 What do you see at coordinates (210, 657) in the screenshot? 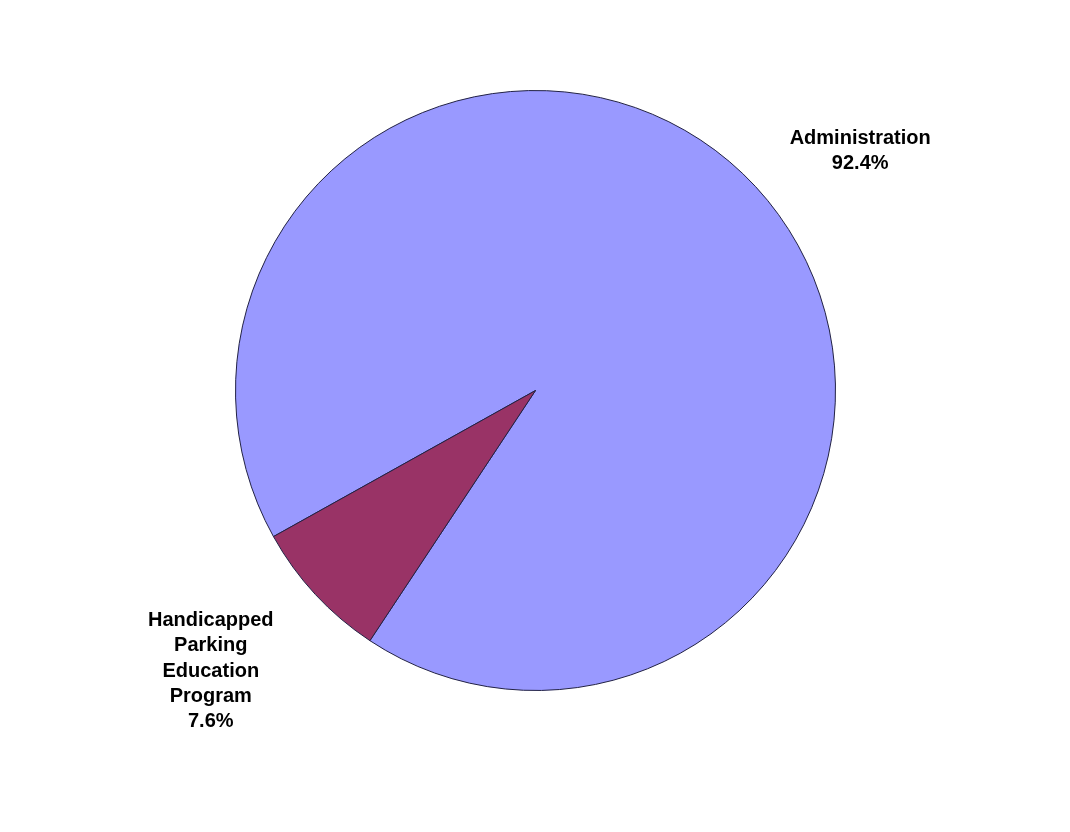
I see `slice-label: Handicapped Parking Education Program` at bounding box center [210, 657].